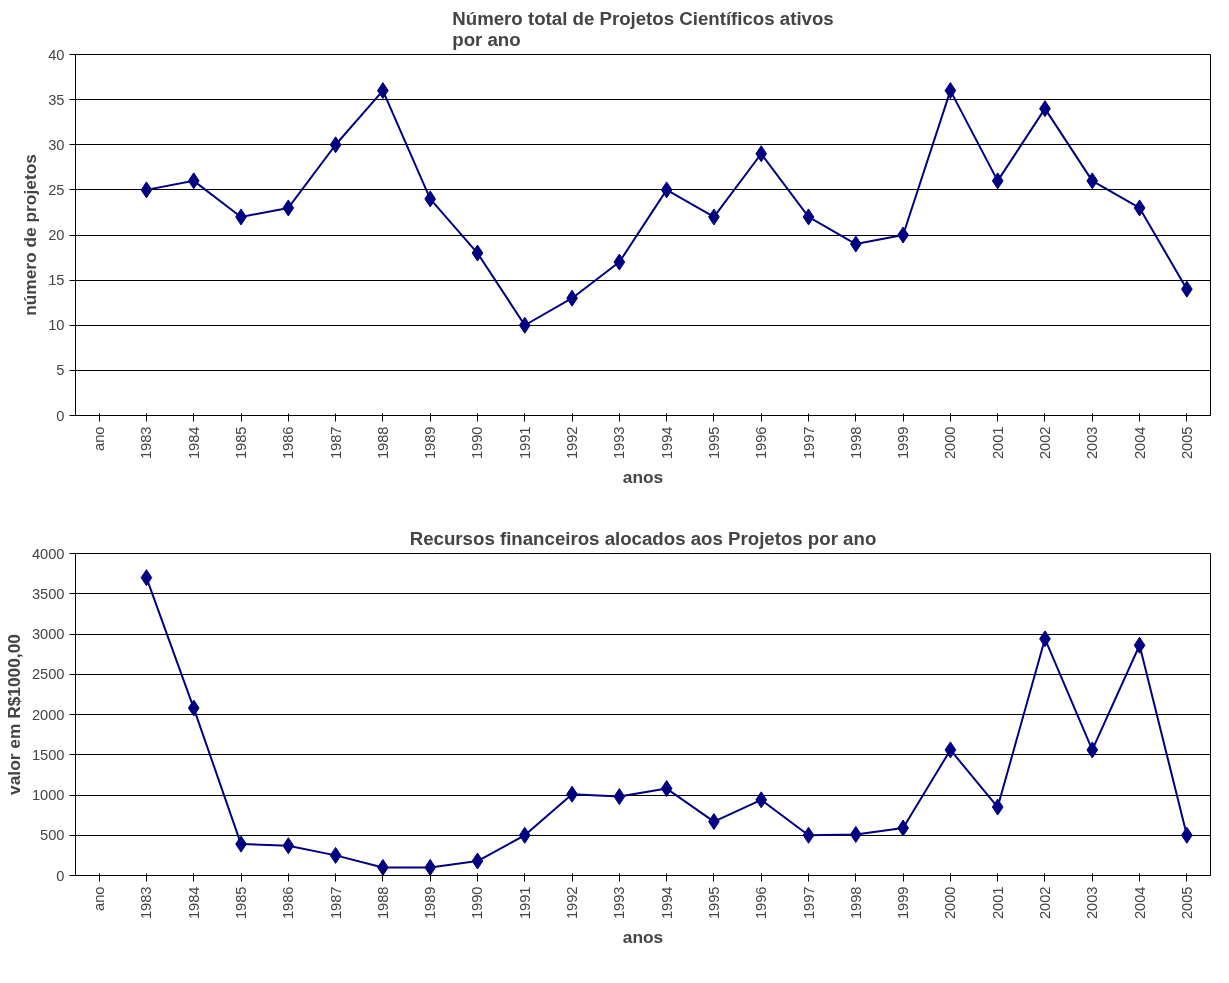 This screenshot has width=1229, height=983. Describe the element at coordinates (643, 28) in the screenshot. I see `chart-title: Número total de Projetos Científicos ativos por ano` at that location.